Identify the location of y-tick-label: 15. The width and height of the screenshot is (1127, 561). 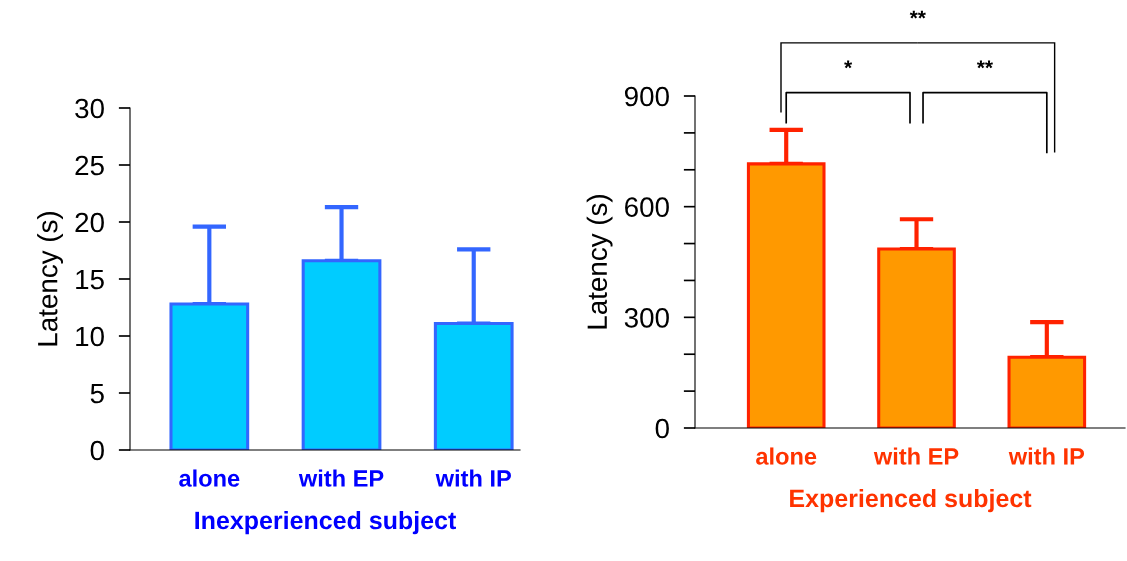
(90, 279).